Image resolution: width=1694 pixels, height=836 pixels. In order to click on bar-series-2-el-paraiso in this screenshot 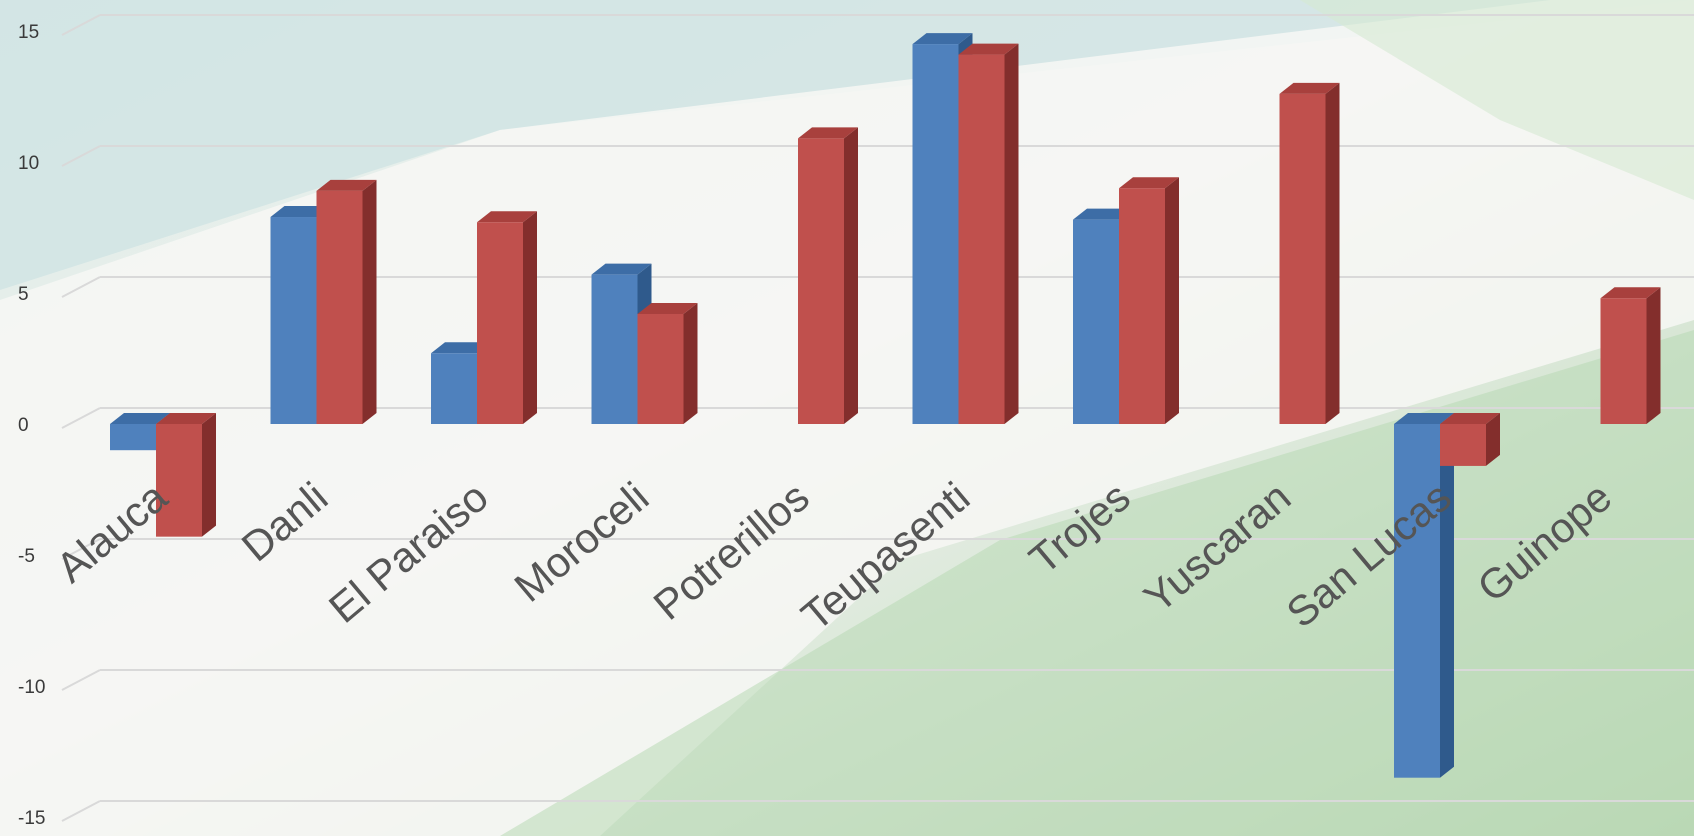, I will do `click(507, 317)`.